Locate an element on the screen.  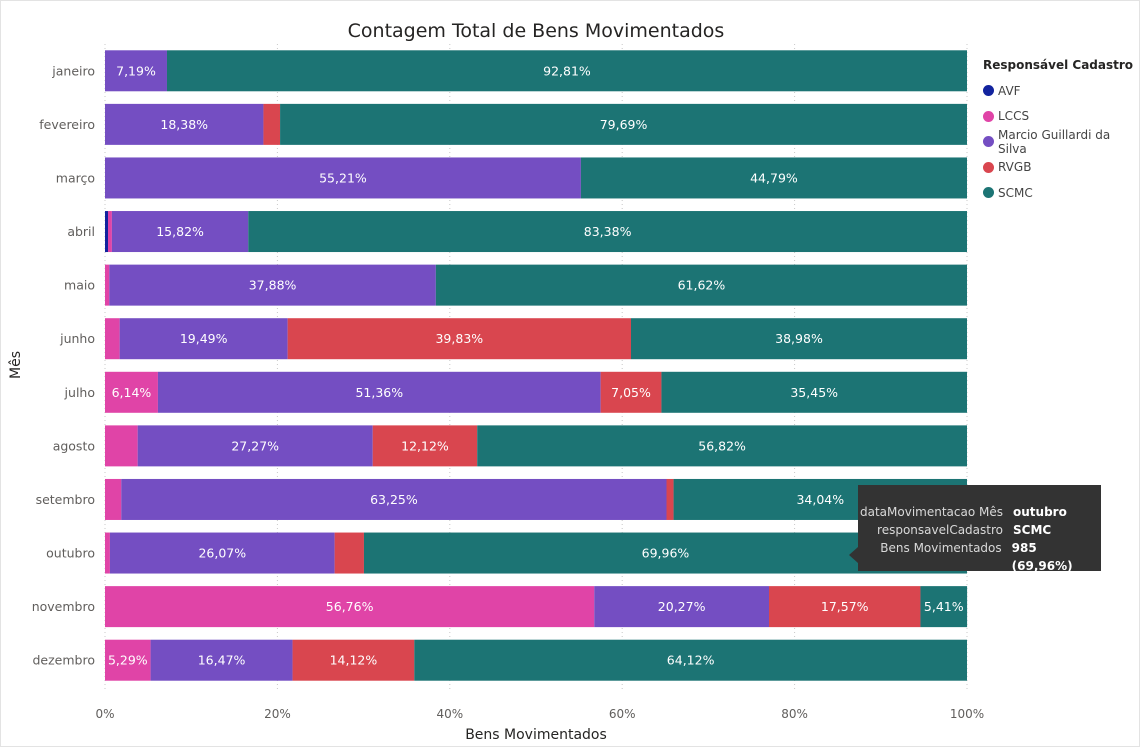
data-label: 79,69% is located at coordinates (624, 124).